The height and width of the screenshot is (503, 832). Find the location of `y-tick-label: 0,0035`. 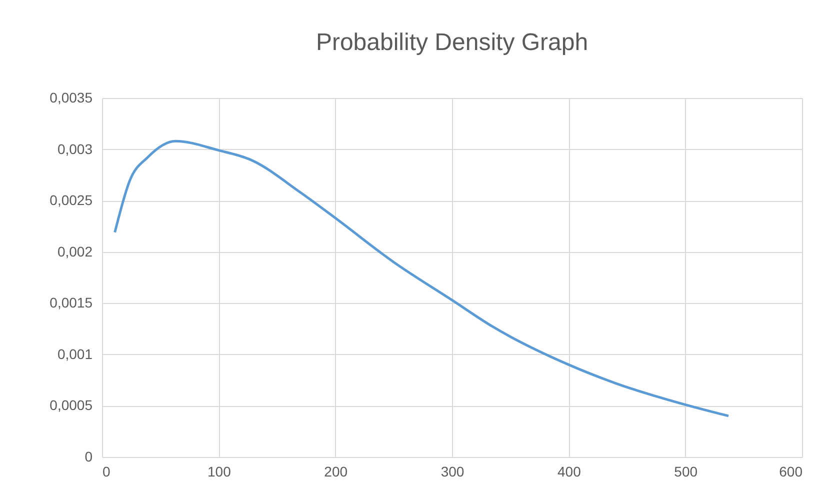

y-tick-label: 0,0035 is located at coordinates (71, 98).